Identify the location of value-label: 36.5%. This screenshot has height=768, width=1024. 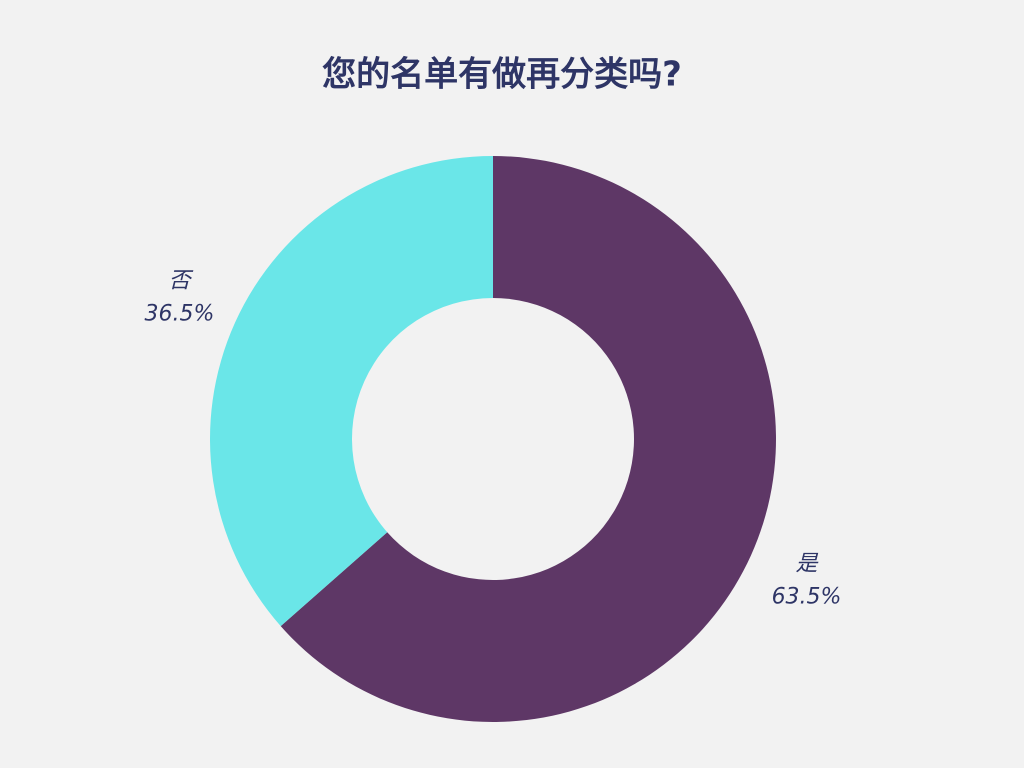
(180, 313).